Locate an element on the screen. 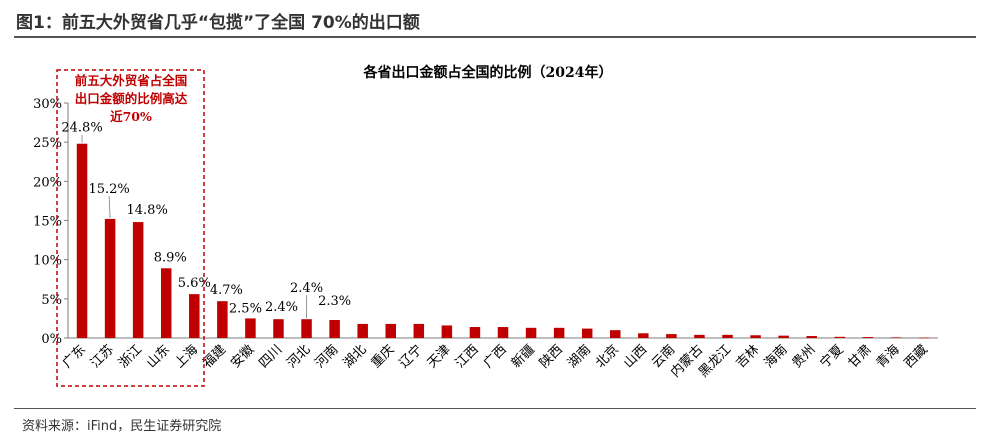 The height and width of the screenshot is (439, 994). x-tick-label: 甘肃 is located at coordinates (860, 356).